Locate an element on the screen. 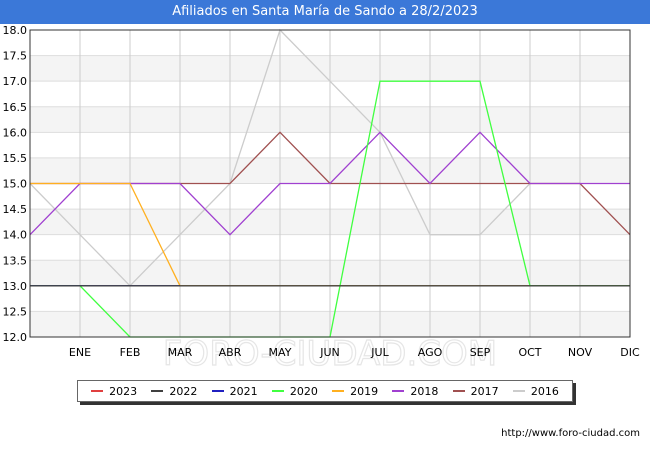  legend-item-2018: 2018 is located at coordinates (415, 391).